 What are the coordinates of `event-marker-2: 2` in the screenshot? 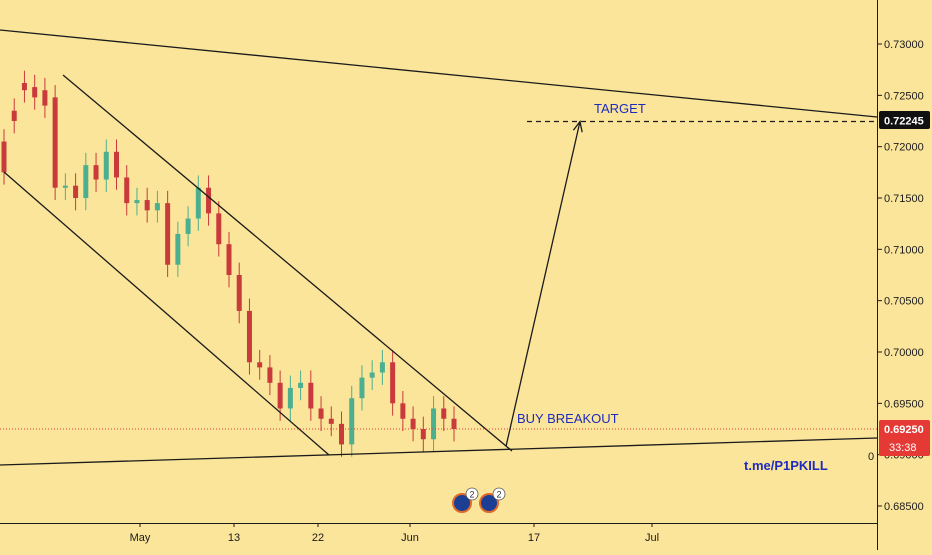 It's located at (492, 500).